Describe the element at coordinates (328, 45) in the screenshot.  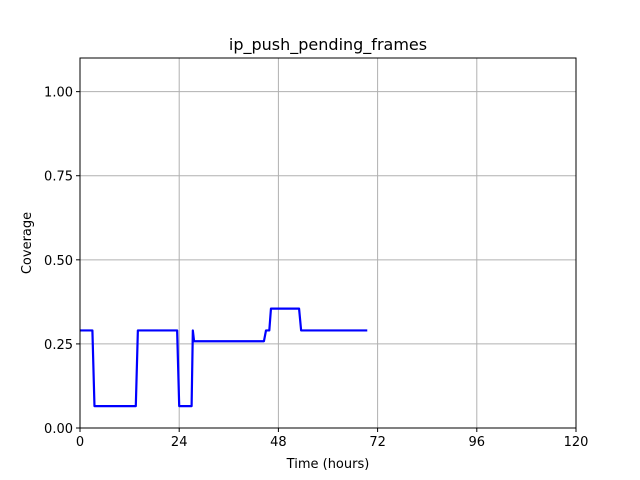
I see `chart-title: ip_push_pending_frames` at that location.